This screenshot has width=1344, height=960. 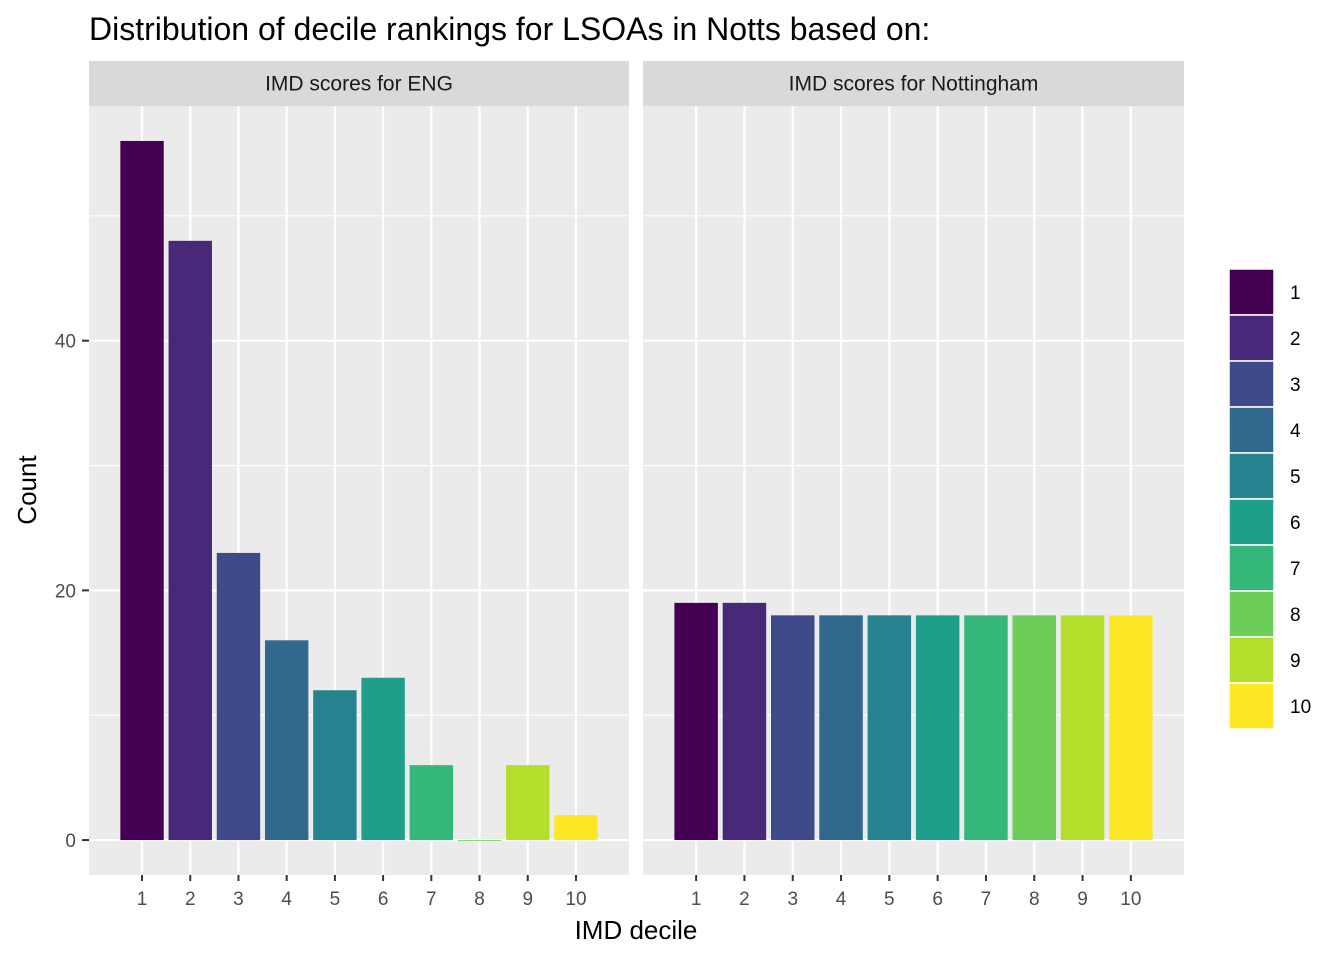 What do you see at coordinates (70, 841) in the screenshot?
I see `y-tick-label: 0` at bounding box center [70, 841].